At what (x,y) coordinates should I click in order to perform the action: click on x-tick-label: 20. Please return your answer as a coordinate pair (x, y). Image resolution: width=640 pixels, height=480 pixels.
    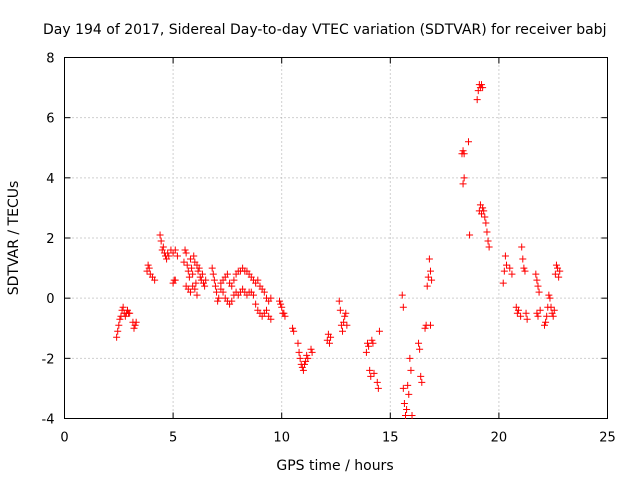
    Looking at the image, I should click on (499, 438).